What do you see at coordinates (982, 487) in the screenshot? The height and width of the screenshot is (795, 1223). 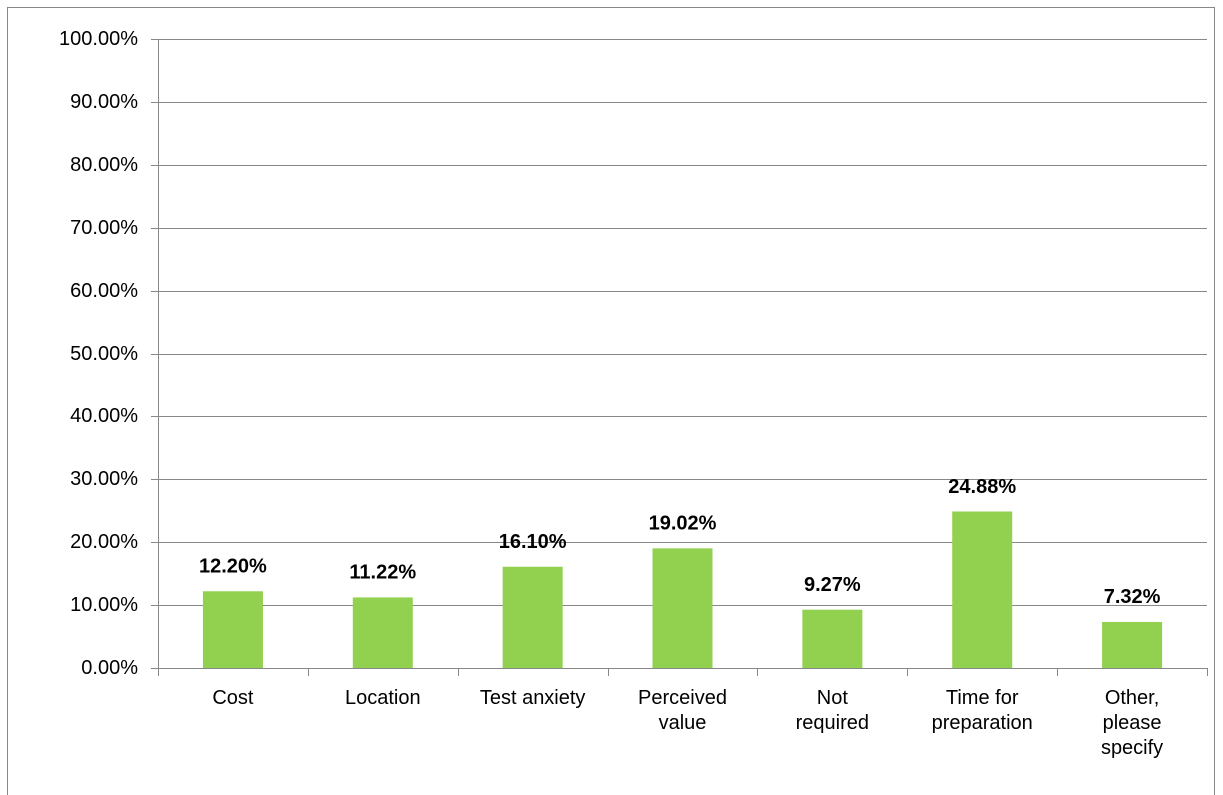 I see `value-label: 24.88%` at bounding box center [982, 487].